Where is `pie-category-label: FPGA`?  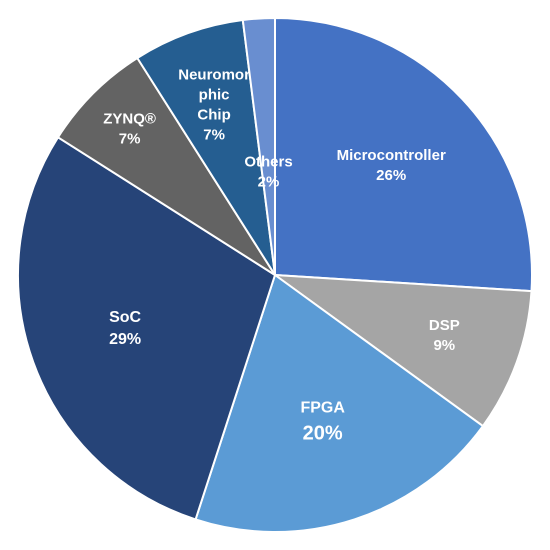
pie-category-label: FPGA is located at coordinates (322, 408).